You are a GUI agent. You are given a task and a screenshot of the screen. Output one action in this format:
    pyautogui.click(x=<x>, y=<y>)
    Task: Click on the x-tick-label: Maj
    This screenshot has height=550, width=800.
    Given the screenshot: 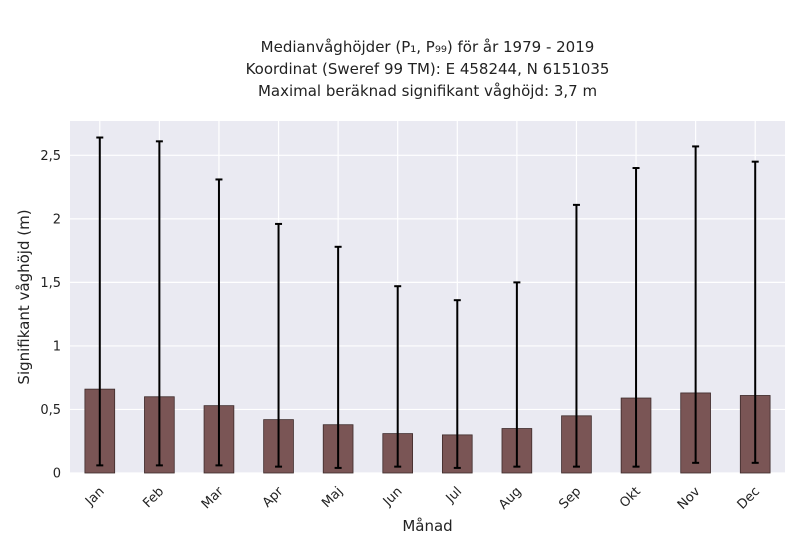 What is the action you would take?
    pyautogui.click(x=332, y=497)
    